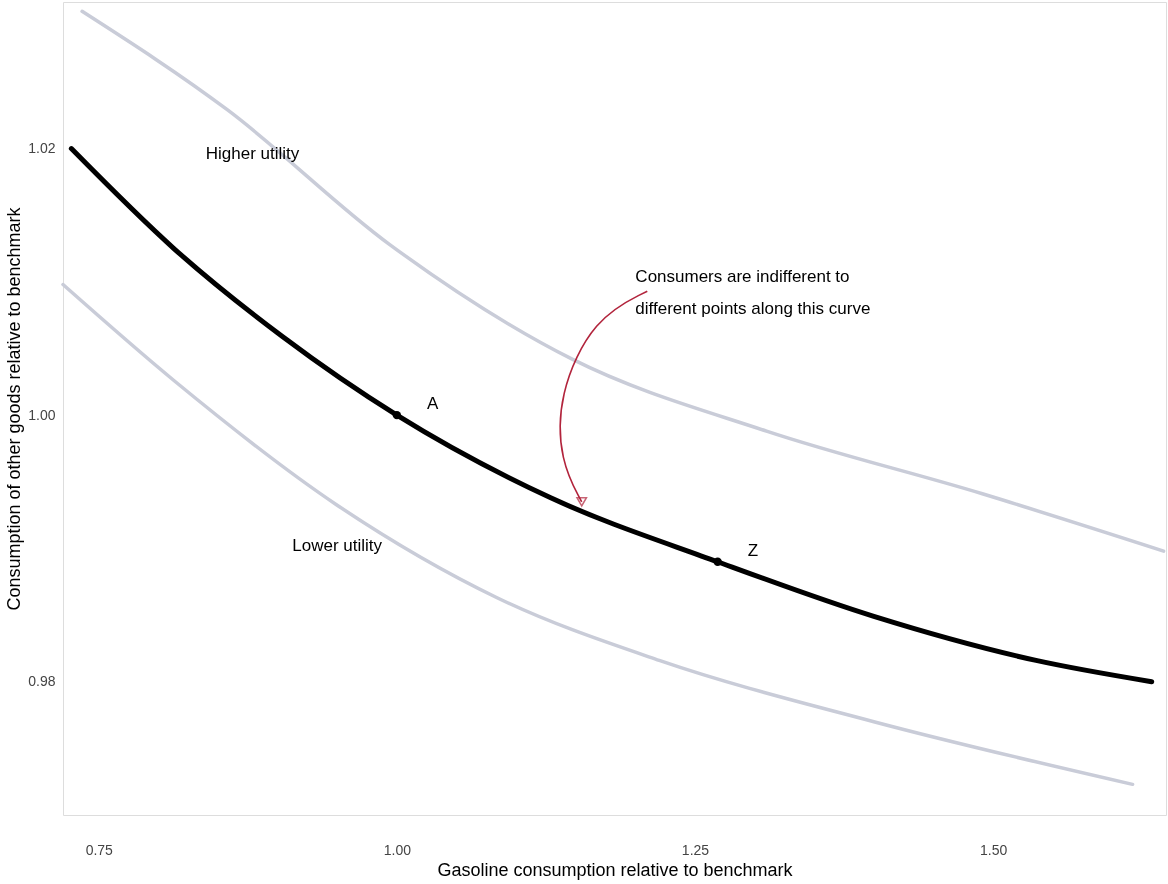 Image resolution: width=1168 pixels, height=884 pixels. What do you see at coordinates (42, 681) in the screenshot?
I see `y-tick-label: 0.98` at bounding box center [42, 681].